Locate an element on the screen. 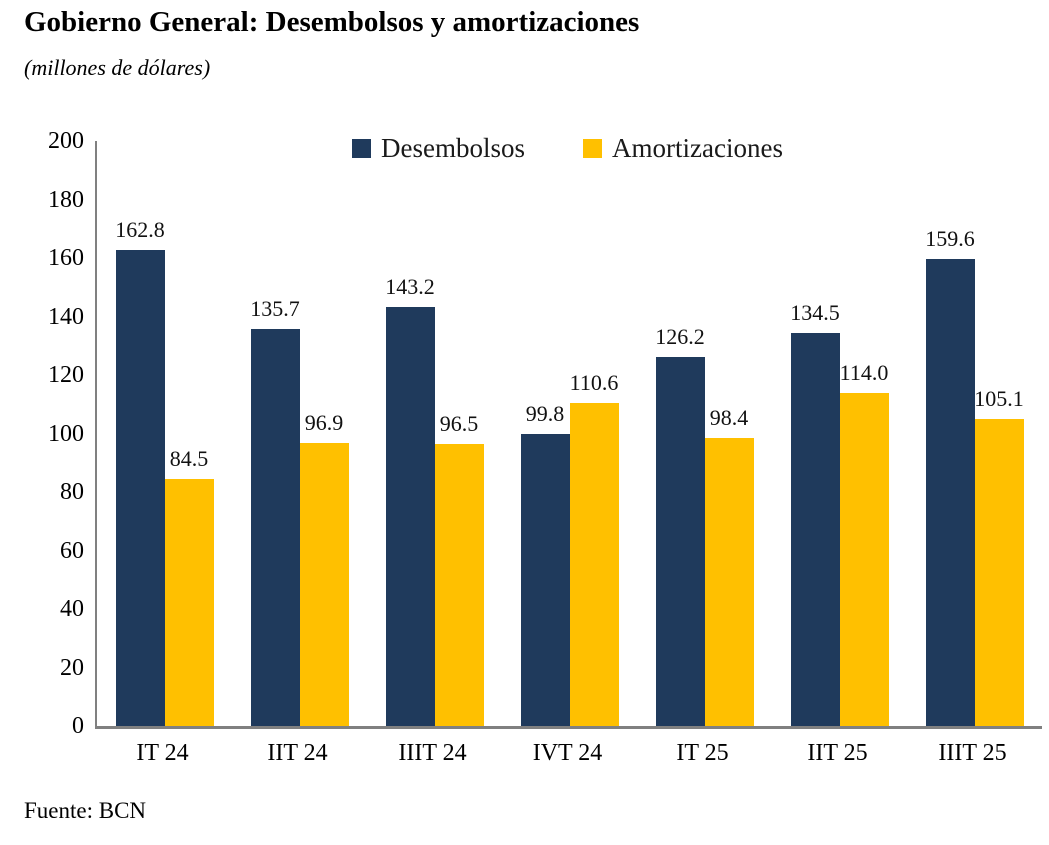 This screenshot has height=845, width=1049. legend-item-amortizaciones: Amortizaciones is located at coordinates (683, 148).